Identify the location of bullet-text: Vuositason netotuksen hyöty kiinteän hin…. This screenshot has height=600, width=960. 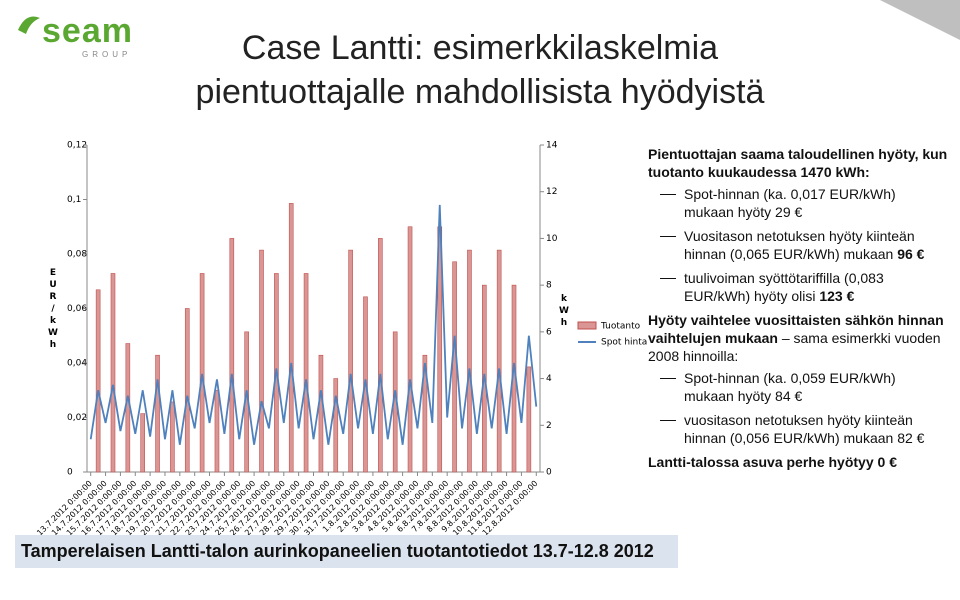
(799, 245).